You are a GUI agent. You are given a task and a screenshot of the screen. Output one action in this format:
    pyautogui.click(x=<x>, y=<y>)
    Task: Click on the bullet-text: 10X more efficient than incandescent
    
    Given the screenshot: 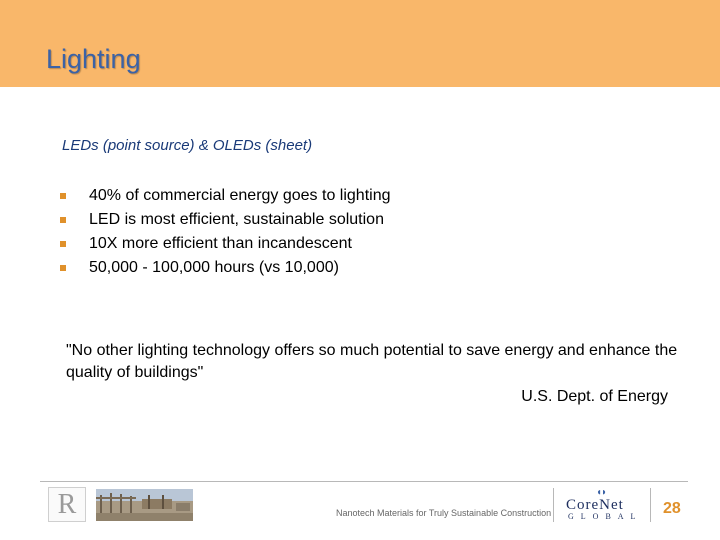 What is the action you would take?
    pyautogui.click(x=220, y=243)
    